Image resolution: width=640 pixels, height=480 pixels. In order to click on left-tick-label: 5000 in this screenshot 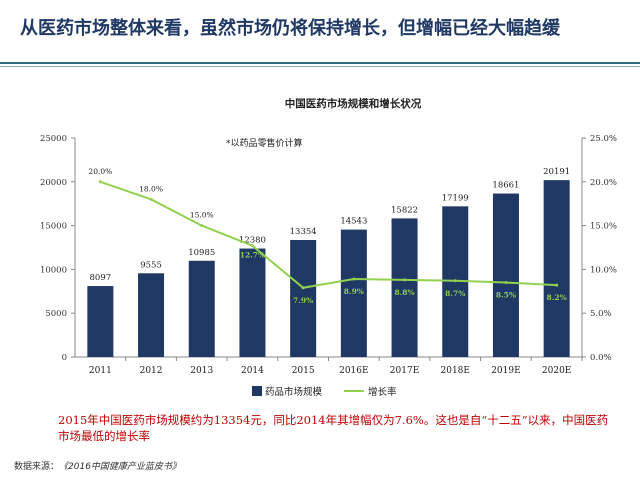, I will do `click(56, 314)`.